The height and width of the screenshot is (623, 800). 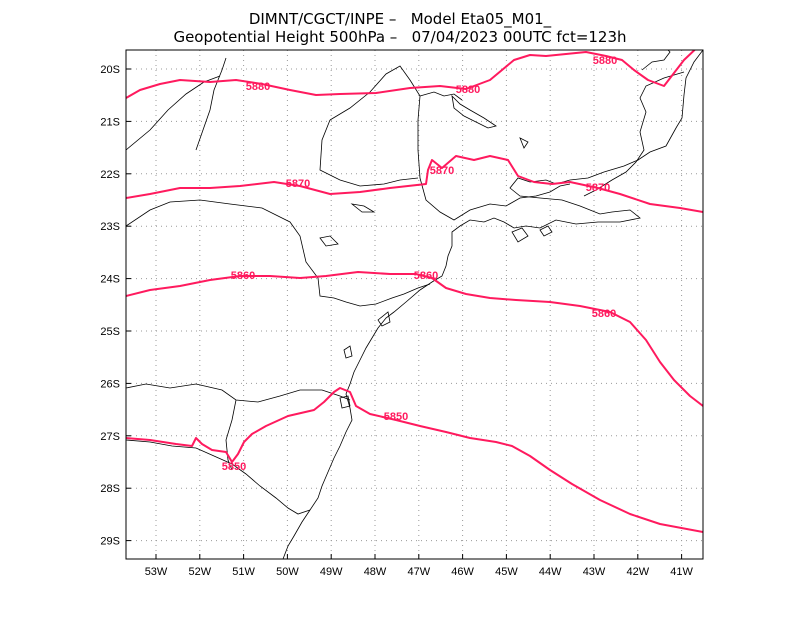 I want to click on lat-tick-label: 27S, so click(x=110, y=437).